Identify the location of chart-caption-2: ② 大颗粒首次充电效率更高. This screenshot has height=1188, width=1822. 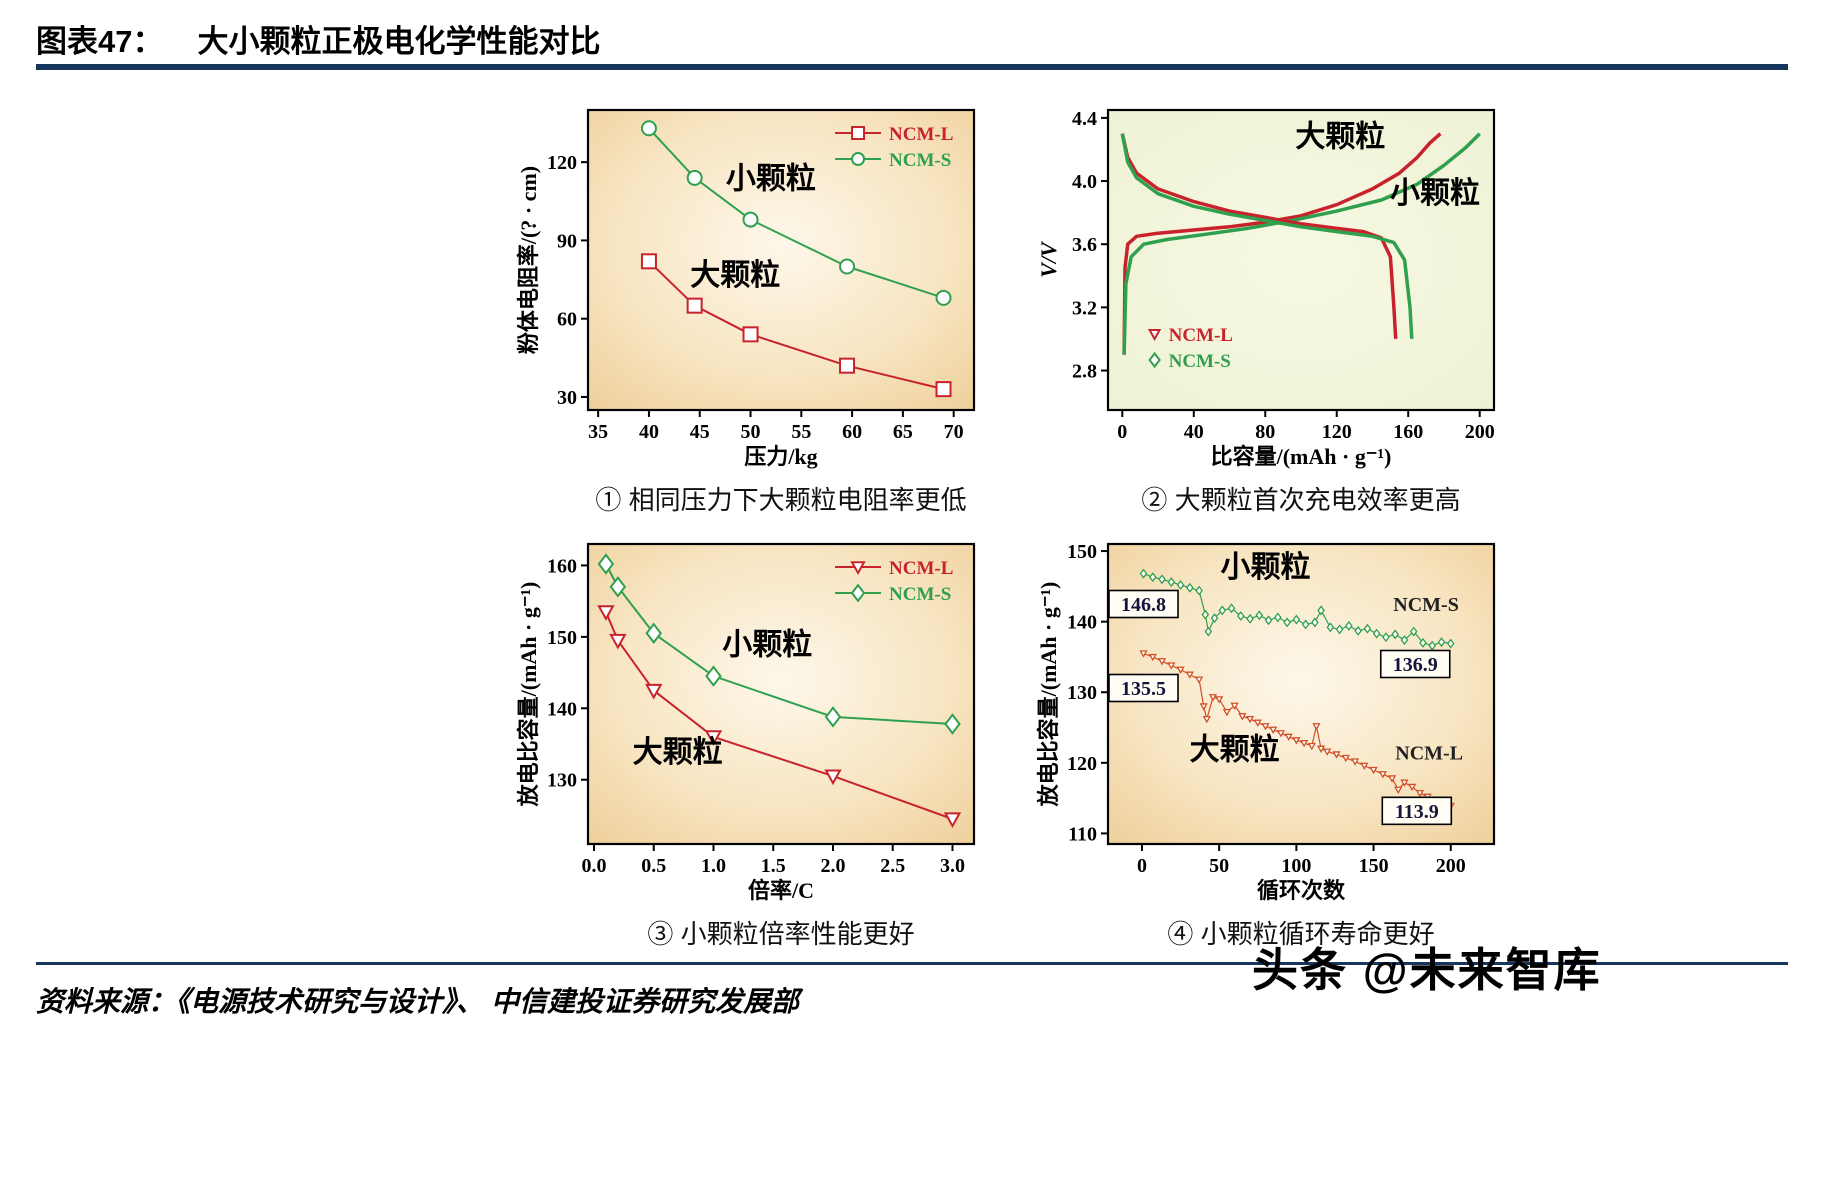
(1301, 500).